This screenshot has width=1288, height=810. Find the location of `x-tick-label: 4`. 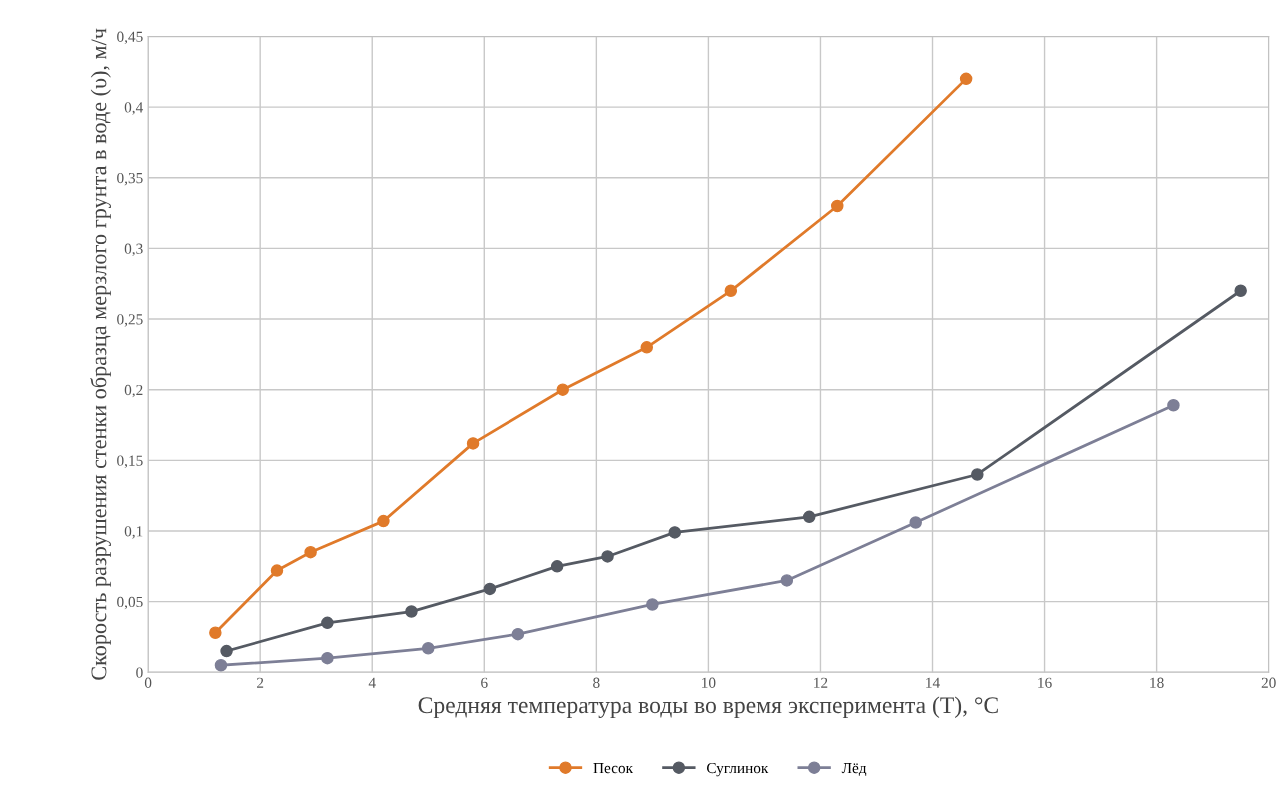

x-tick-label: 4 is located at coordinates (372, 682).